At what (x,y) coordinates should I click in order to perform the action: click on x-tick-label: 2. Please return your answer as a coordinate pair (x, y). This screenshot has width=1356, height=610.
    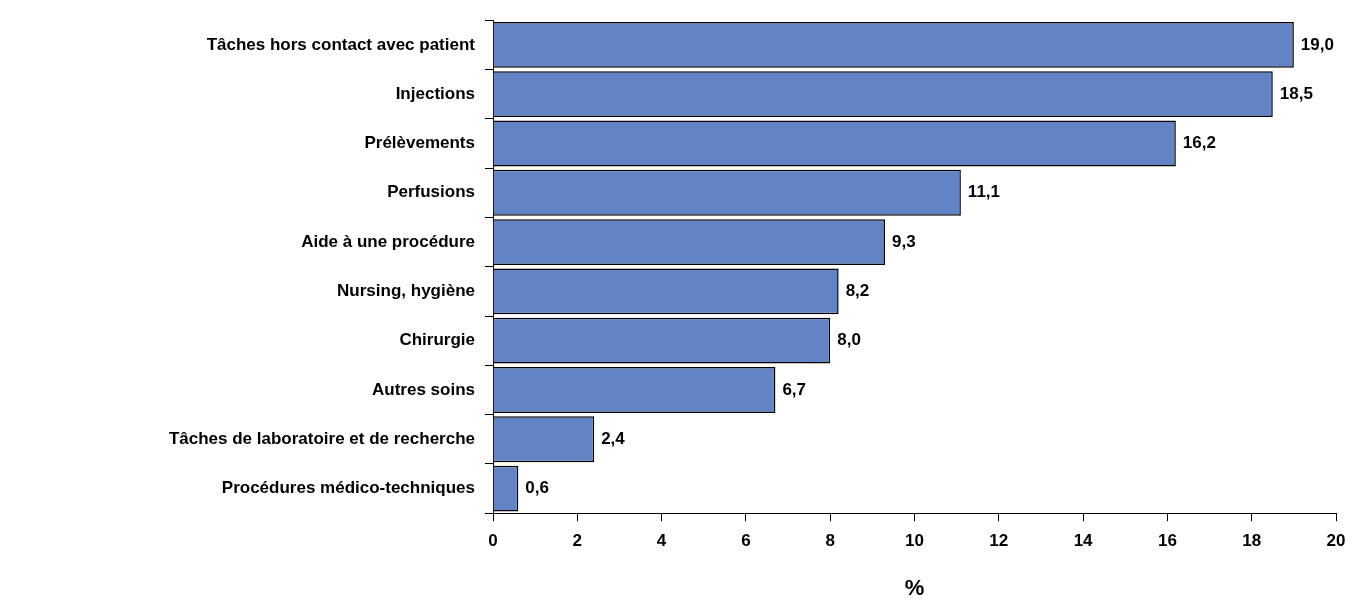
    Looking at the image, I should click on (577, 541).